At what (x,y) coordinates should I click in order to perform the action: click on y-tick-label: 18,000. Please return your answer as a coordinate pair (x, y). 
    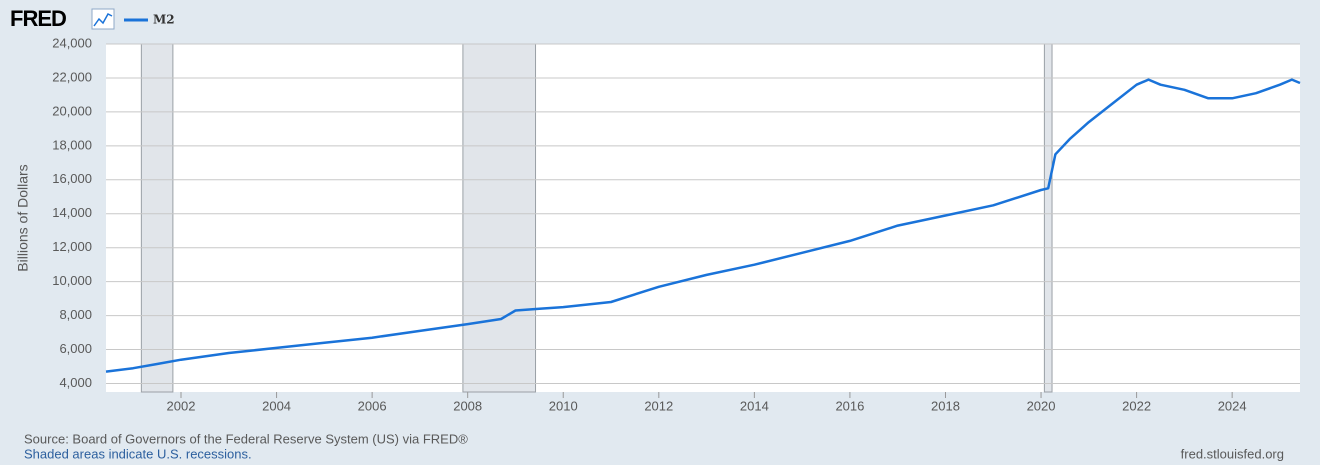
    Looking at the image, I should click on (72, 144).